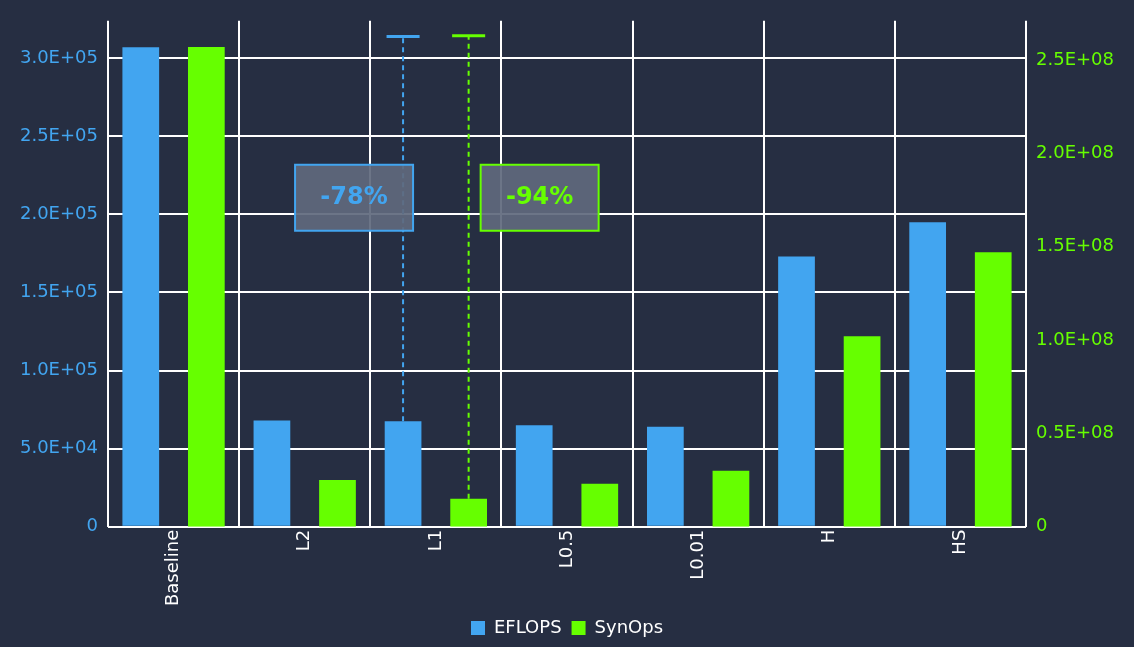  I want to click on y-tick-label: 1.5E+05, so click(58, 291).